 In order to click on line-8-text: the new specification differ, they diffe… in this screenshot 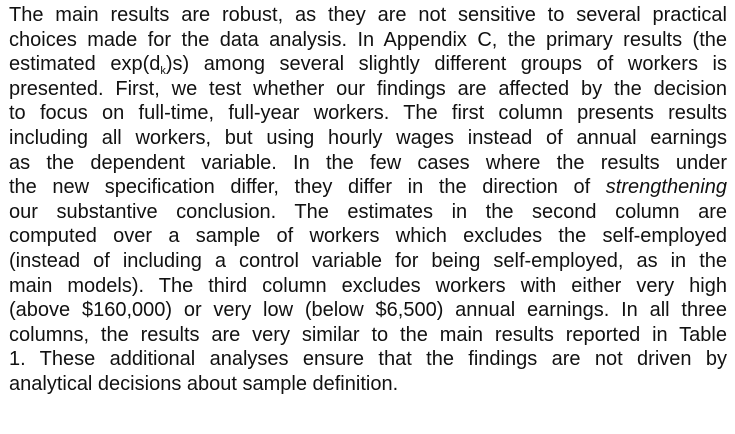, I will do `click(307, 187)`.